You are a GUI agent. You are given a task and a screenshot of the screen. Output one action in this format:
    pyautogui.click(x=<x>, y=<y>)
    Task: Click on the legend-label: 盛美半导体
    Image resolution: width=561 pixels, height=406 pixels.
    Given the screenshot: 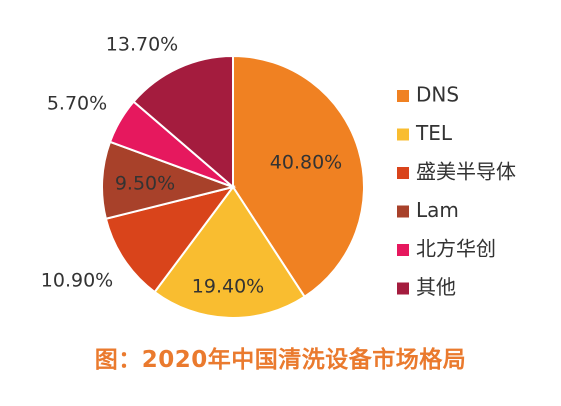 What is the action you would take?
    pyautogui.click(x=466, y=172)
    